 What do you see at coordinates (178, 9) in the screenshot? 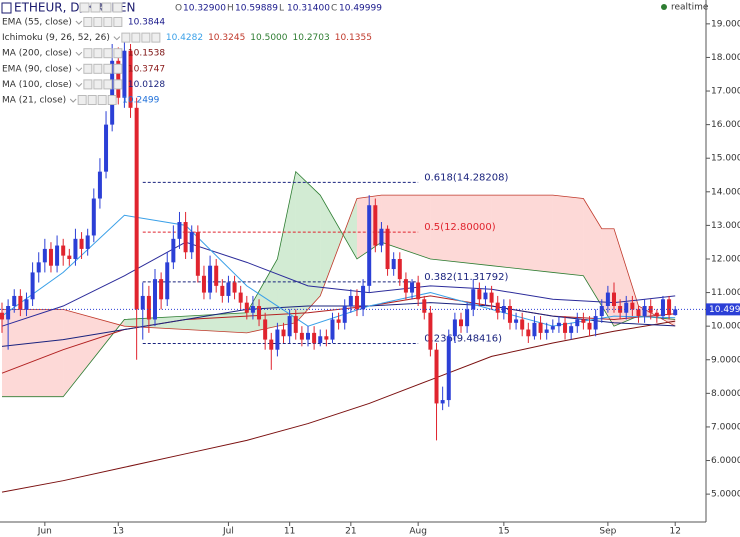
I see `ohlc-label: O` at bounding box center [178, 9].